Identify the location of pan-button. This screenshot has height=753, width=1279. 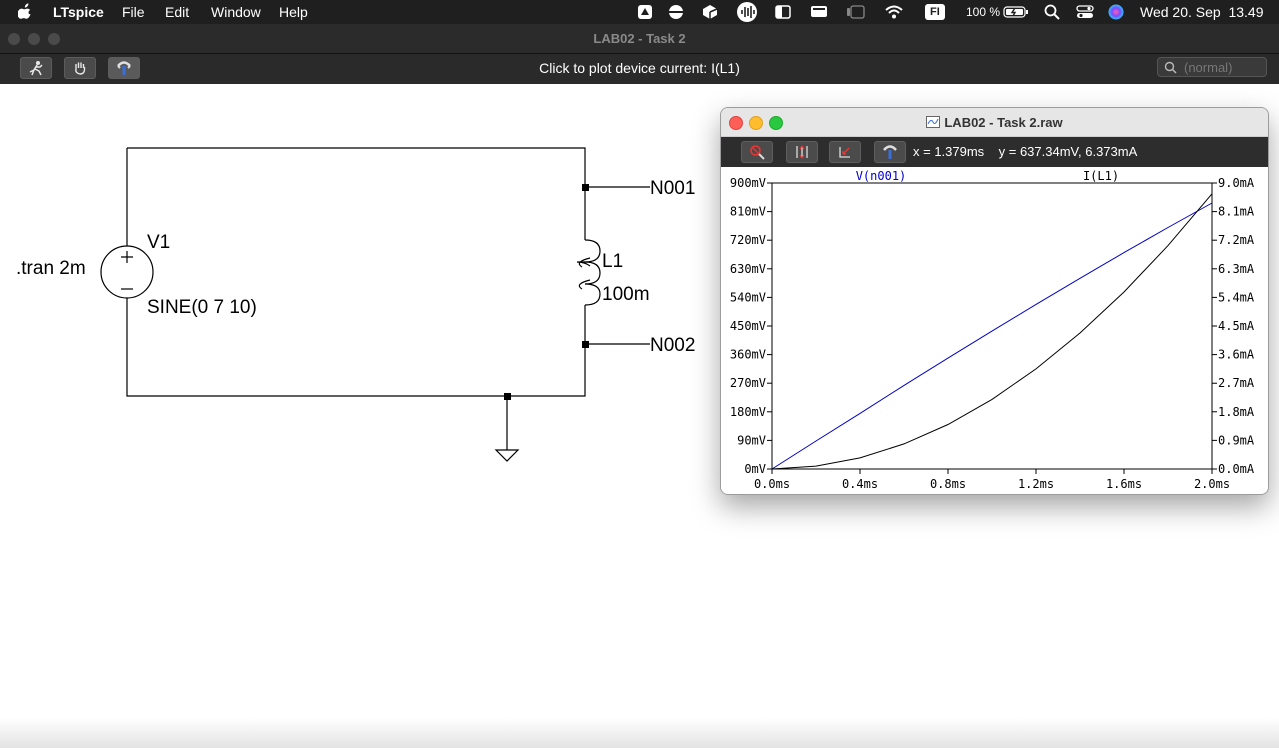
(80, 68).